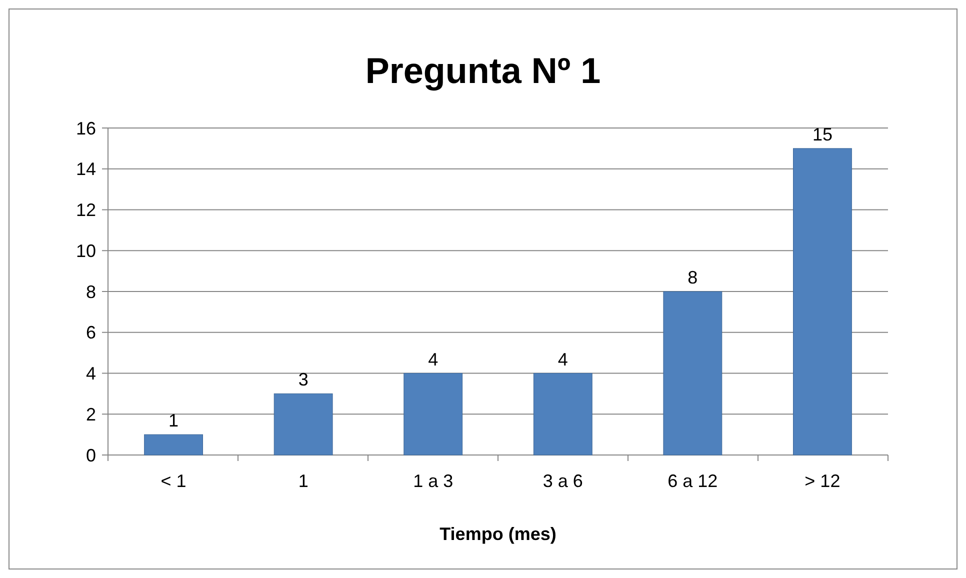  What do you see at coordinates (173, 420) in the screenshot?
I see `data-label: 1` at bounding box center [173, 420].